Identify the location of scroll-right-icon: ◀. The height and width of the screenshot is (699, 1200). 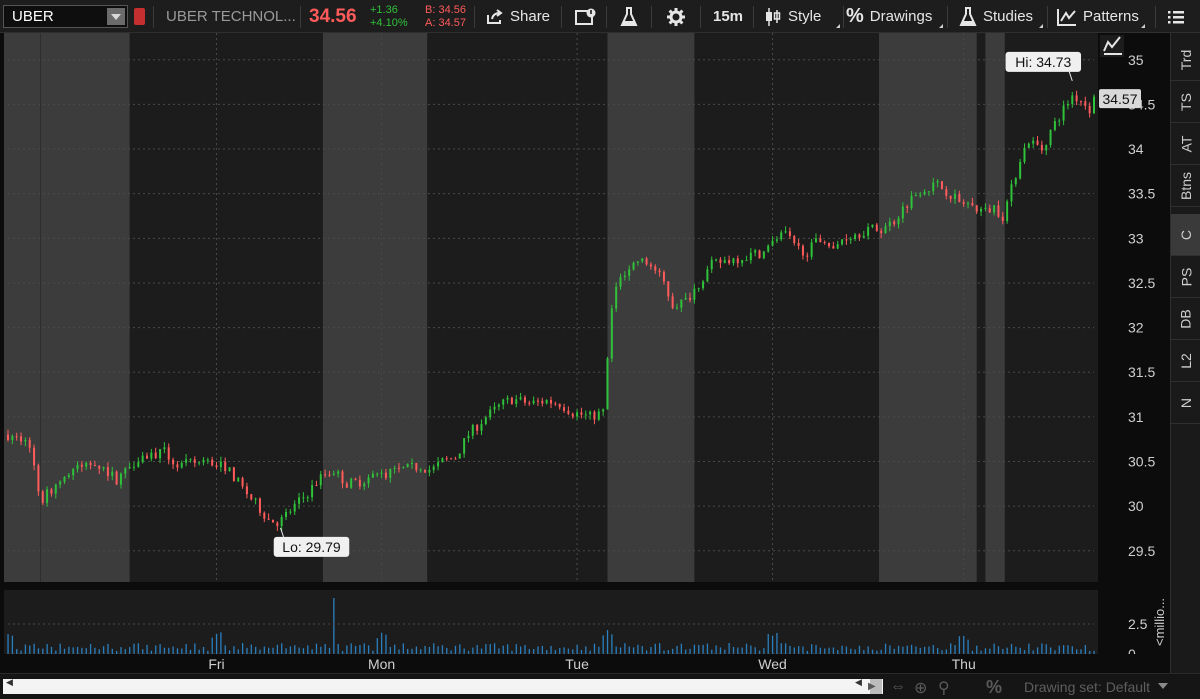
(858, 682).